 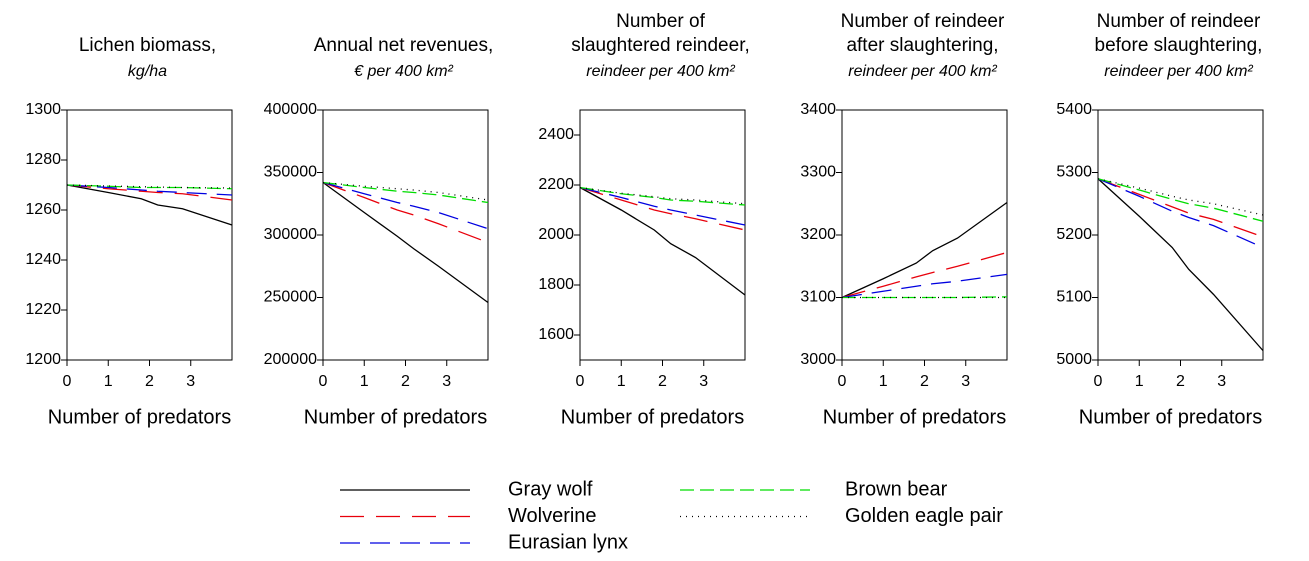 I want to click on y-tick-label: 5100, so click(x=1074, y=297).